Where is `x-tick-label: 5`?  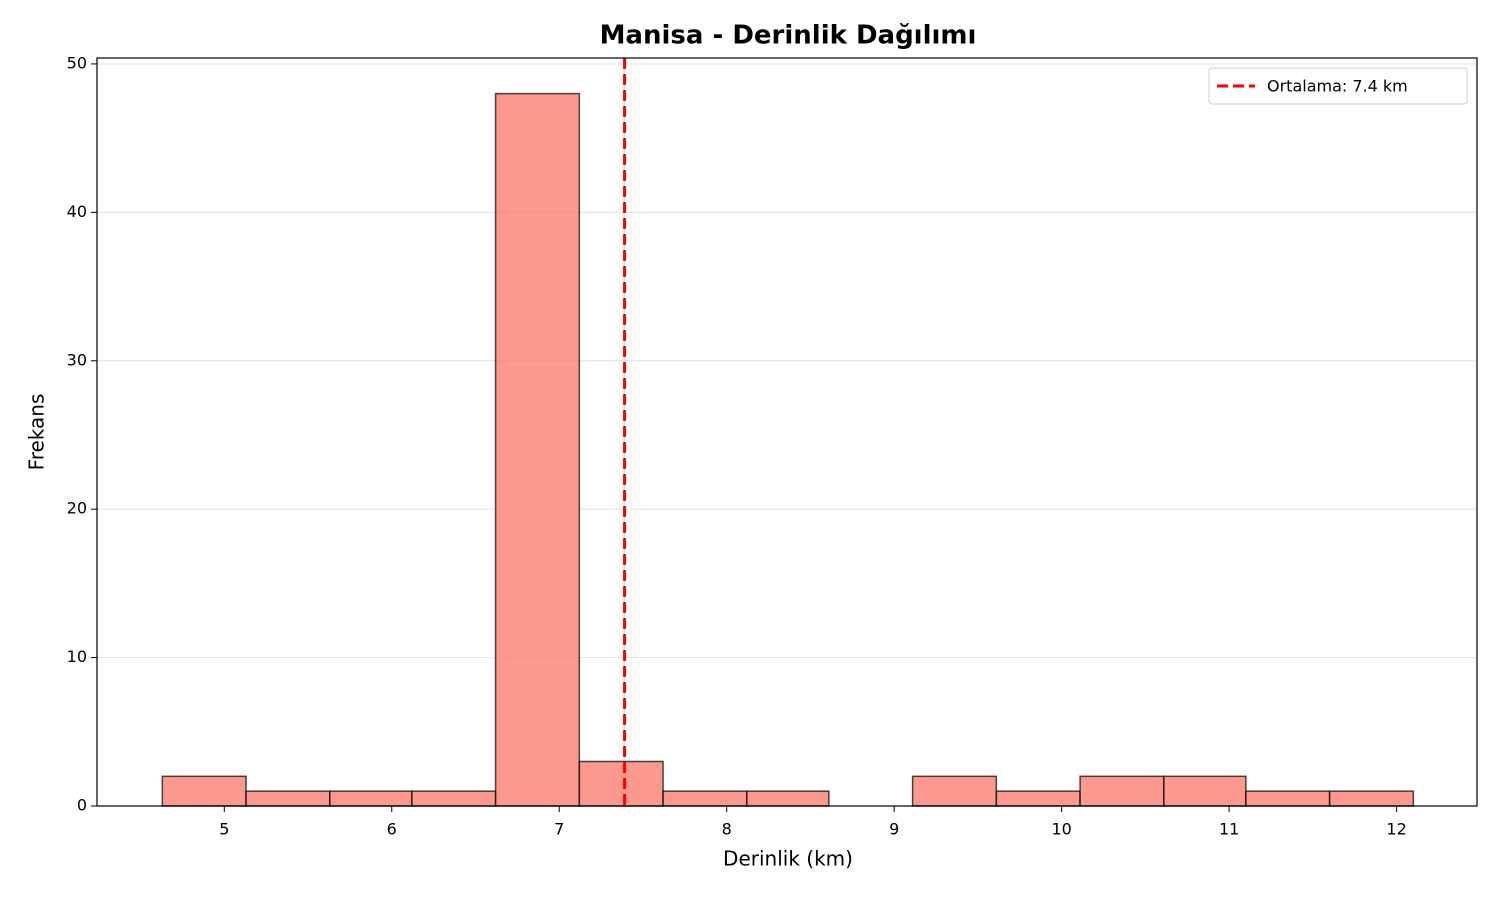 x-tick-label: 5 is located at coordinates (224, 829).